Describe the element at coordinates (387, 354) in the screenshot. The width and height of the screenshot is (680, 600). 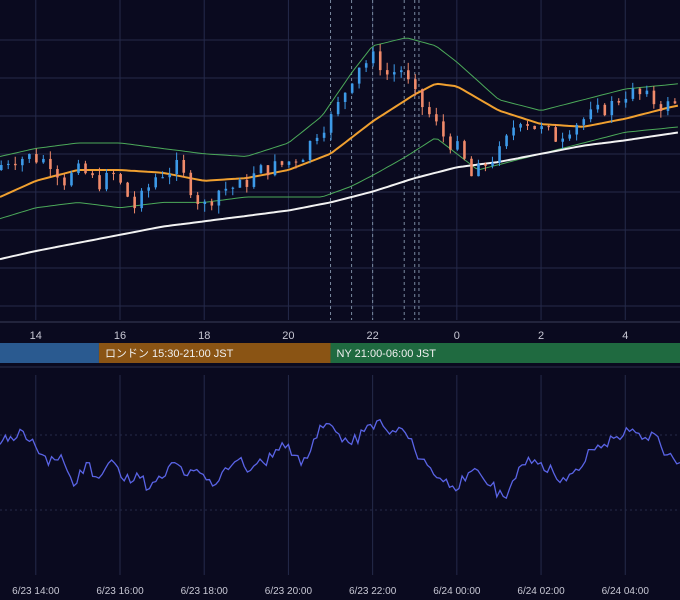
I see `session-ny-label: NY 21:00-06:00 JST` at that location.